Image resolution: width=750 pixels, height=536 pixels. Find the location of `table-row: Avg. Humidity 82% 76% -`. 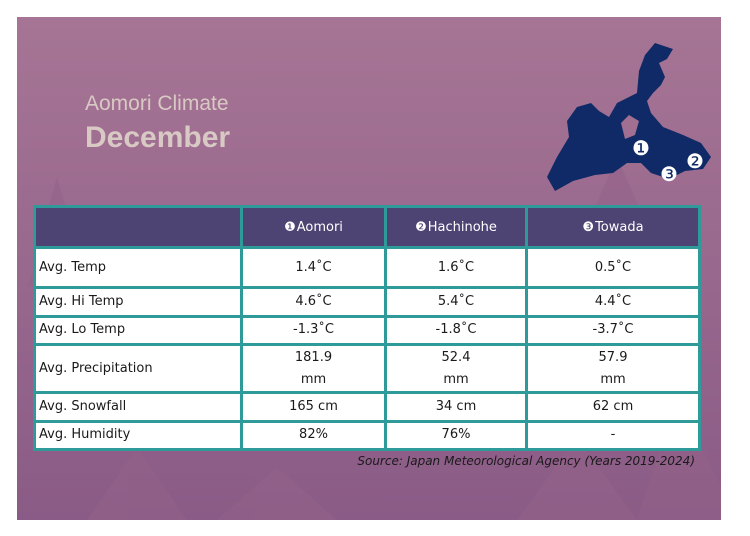

table-row: Avg. Humidity 82% 76% - is located at coordinates (367, 435).